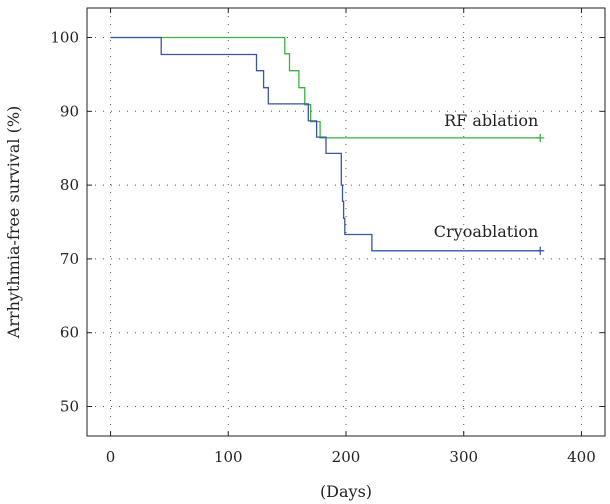 This screenshot has height=504, width=610. I want to click on x-tick-label: 0, so click(111, 457).